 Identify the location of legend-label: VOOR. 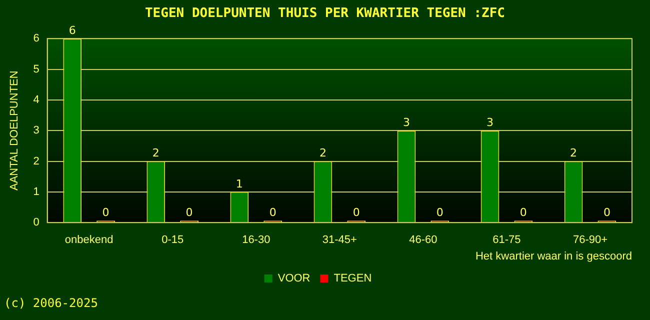
(294, 278).